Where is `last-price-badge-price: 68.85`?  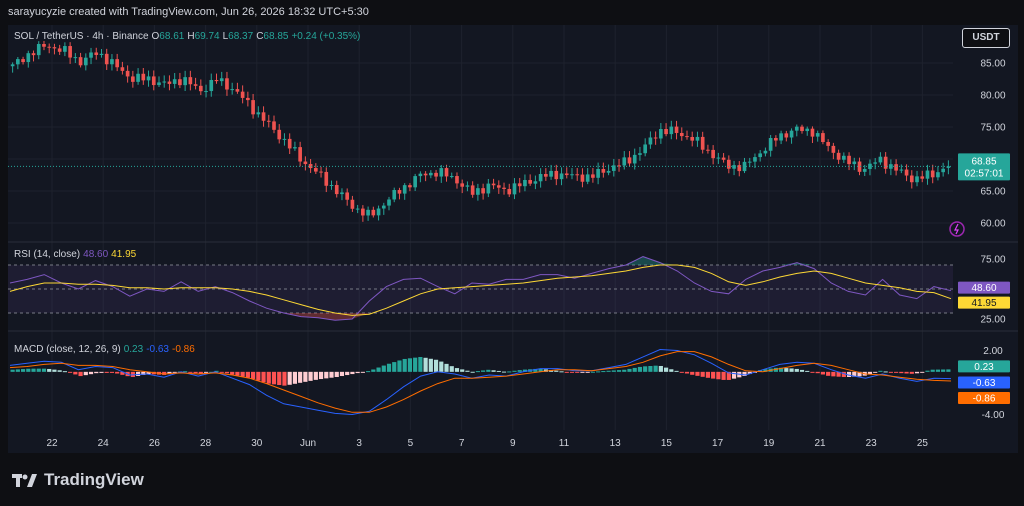 last-price-badge-price: 68.85 is located at coordinates (983, 161).